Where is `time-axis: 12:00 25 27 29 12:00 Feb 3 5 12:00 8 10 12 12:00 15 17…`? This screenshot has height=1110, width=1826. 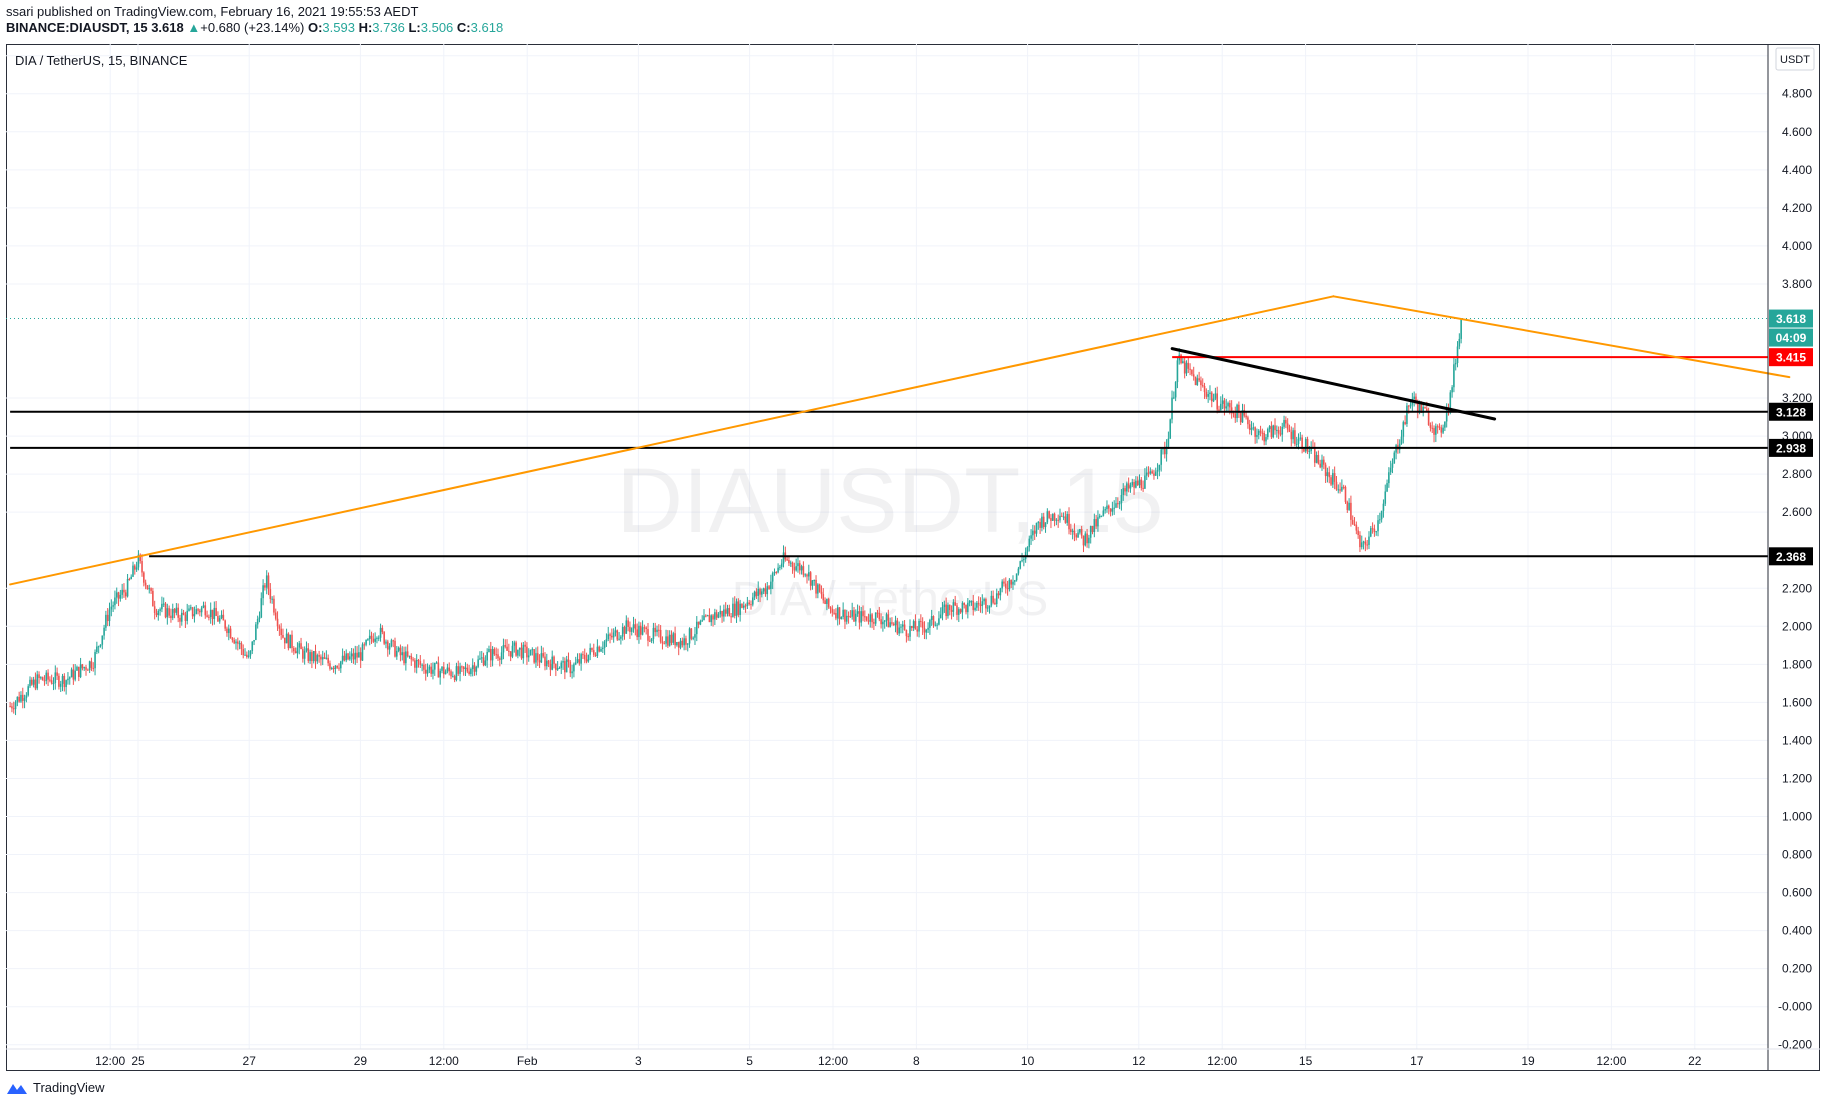 time-axis: 12:00 25 27 29 12:00 Feb 3 5 12:00 8 10 12 12:00 15 17… is located at coordinates (898, 1061).